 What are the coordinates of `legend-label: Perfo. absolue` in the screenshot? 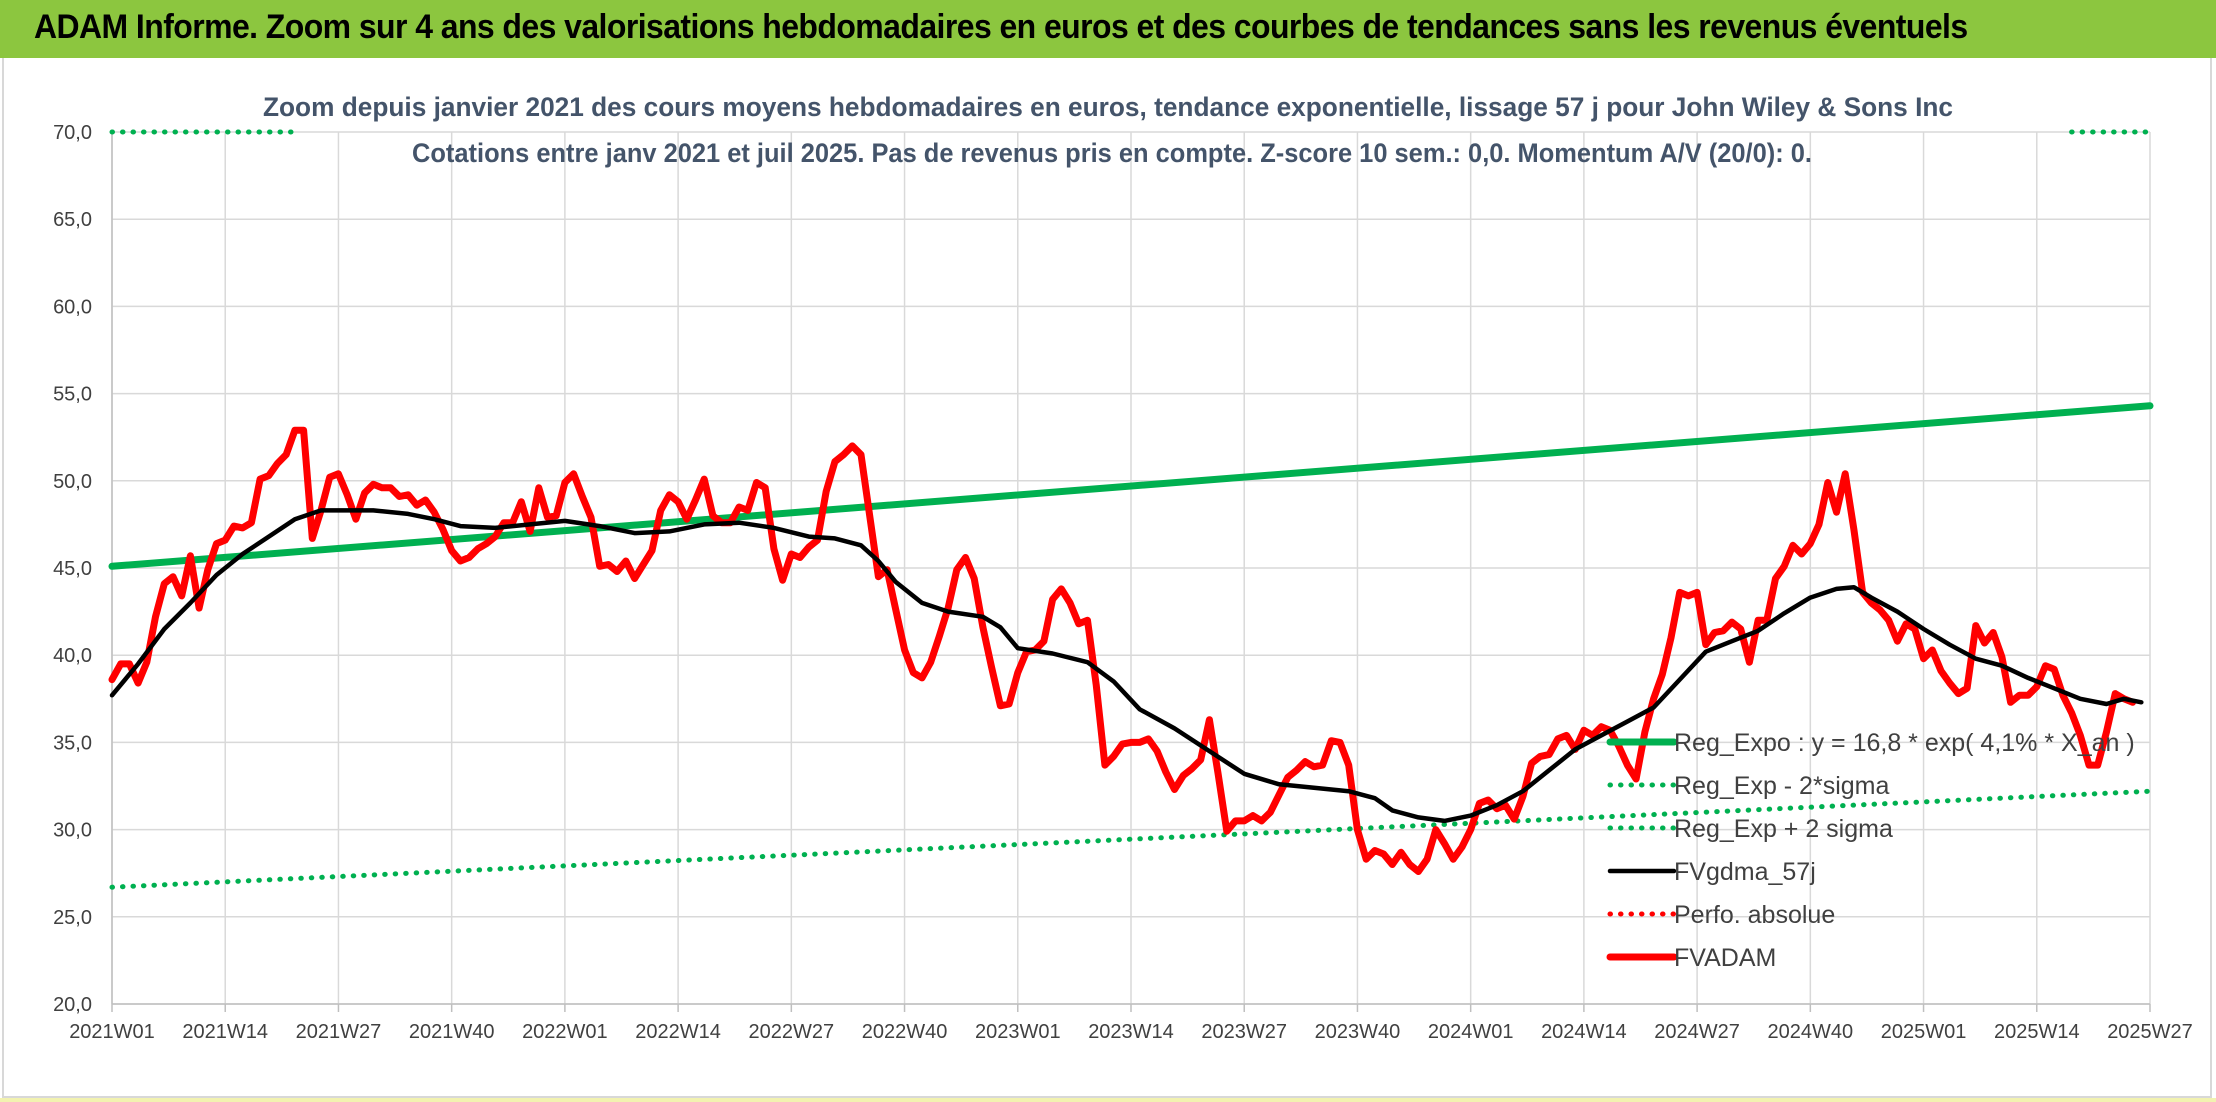 It's located at (1754, 915).